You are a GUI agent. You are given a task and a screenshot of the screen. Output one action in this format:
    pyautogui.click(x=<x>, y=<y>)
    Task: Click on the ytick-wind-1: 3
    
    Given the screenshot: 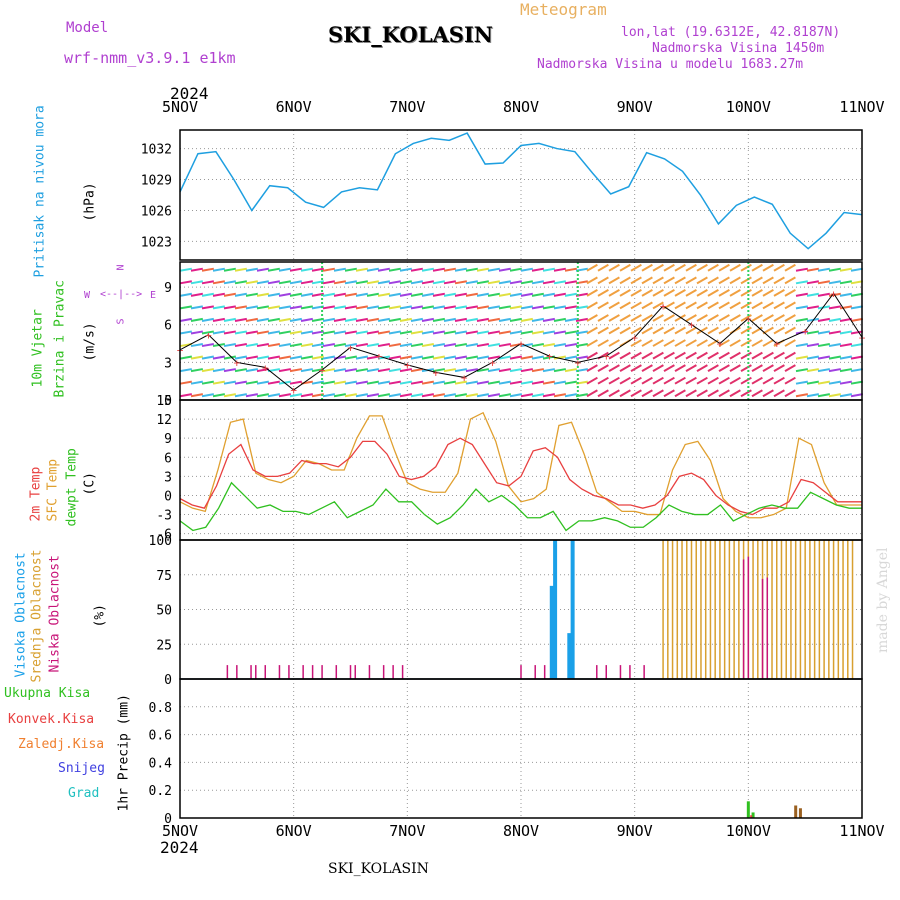 What is the action you would take?
    pyautogui.click(x=168, y=363)
    